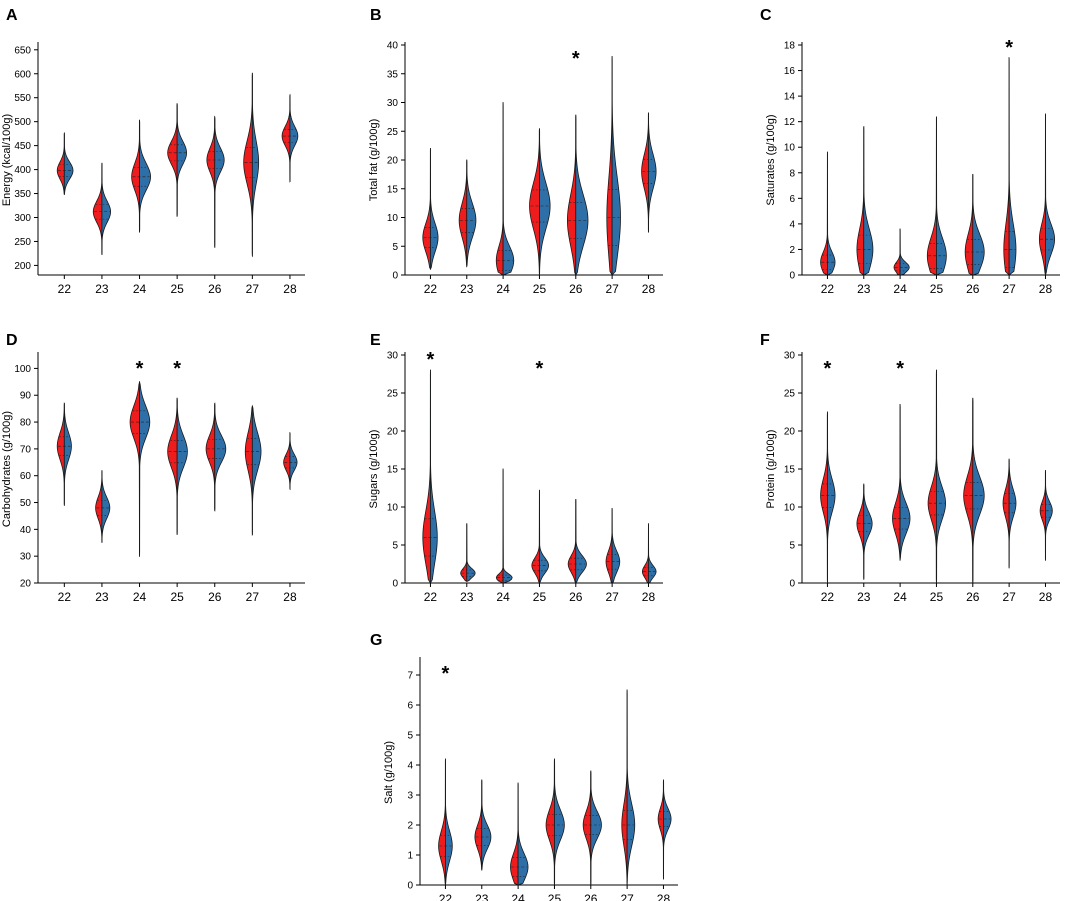  I want to click on y-tick-label: 70, so click(26, 449).